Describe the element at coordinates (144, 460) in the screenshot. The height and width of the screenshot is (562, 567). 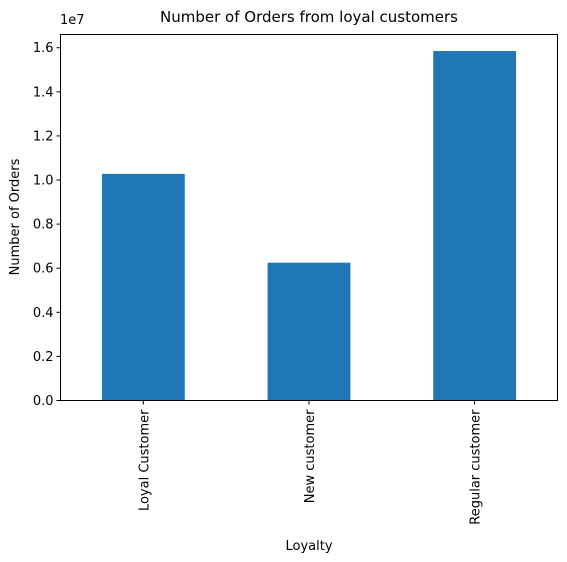
I see `x-tick-label-0: Loyal Customer` at that location.